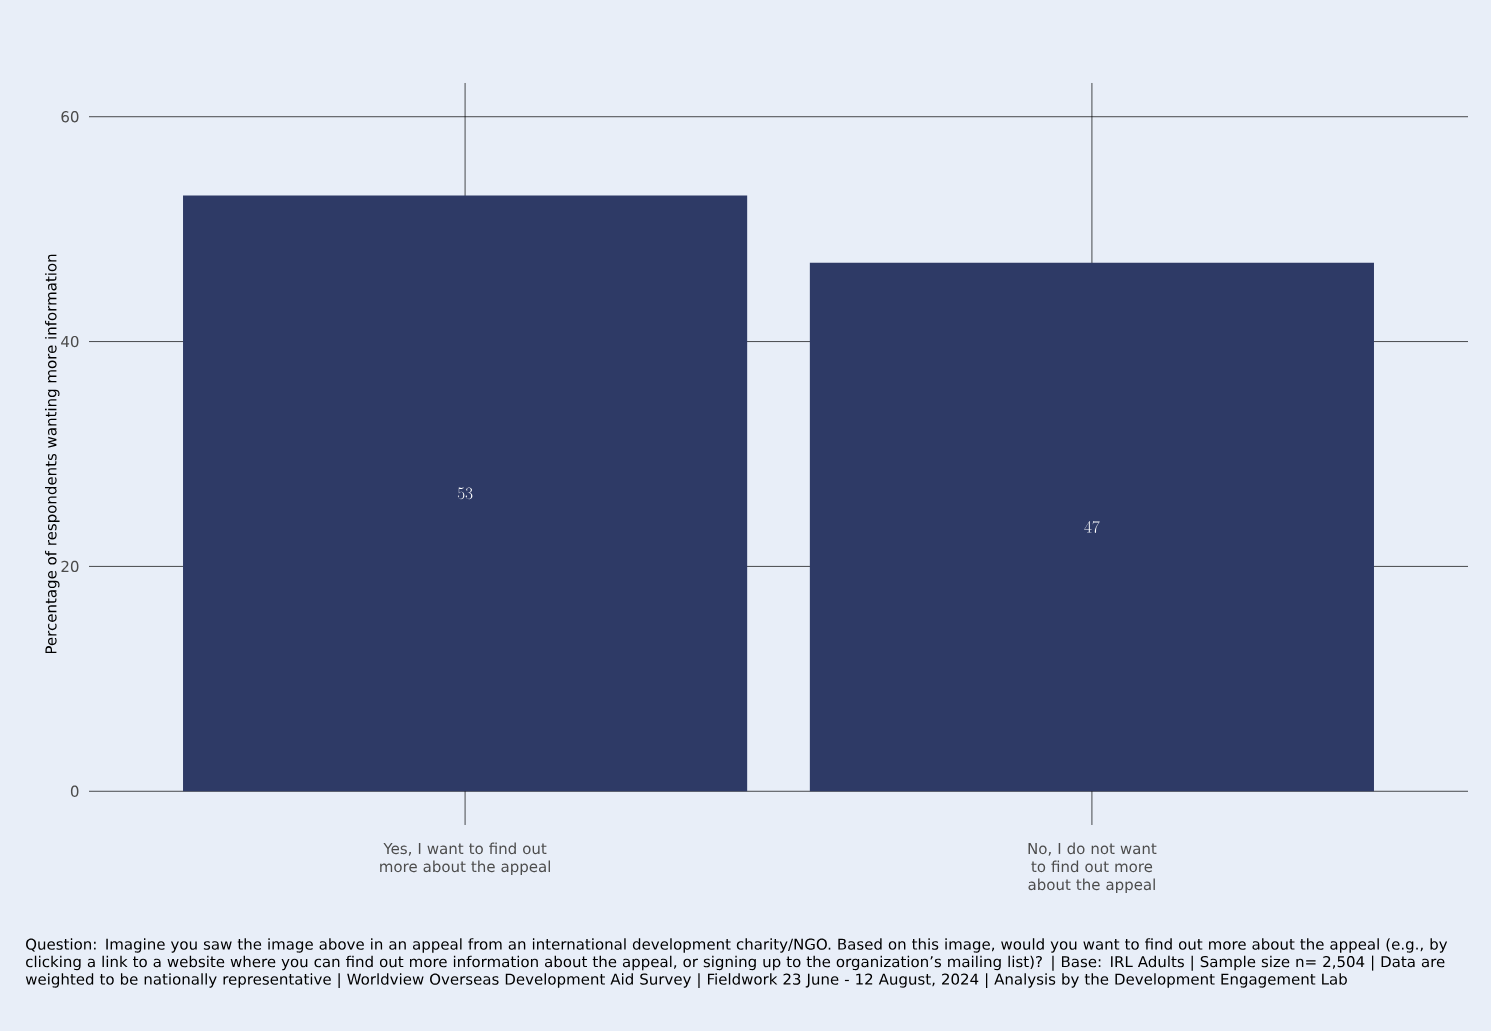 Image resolution: width=1491 pixels, height=1031 pixels. Describe the element at coordinates (465, 859) in the screenshot. I see `x-tick-label: Yes, I want to find out more about the appeal` at that location.